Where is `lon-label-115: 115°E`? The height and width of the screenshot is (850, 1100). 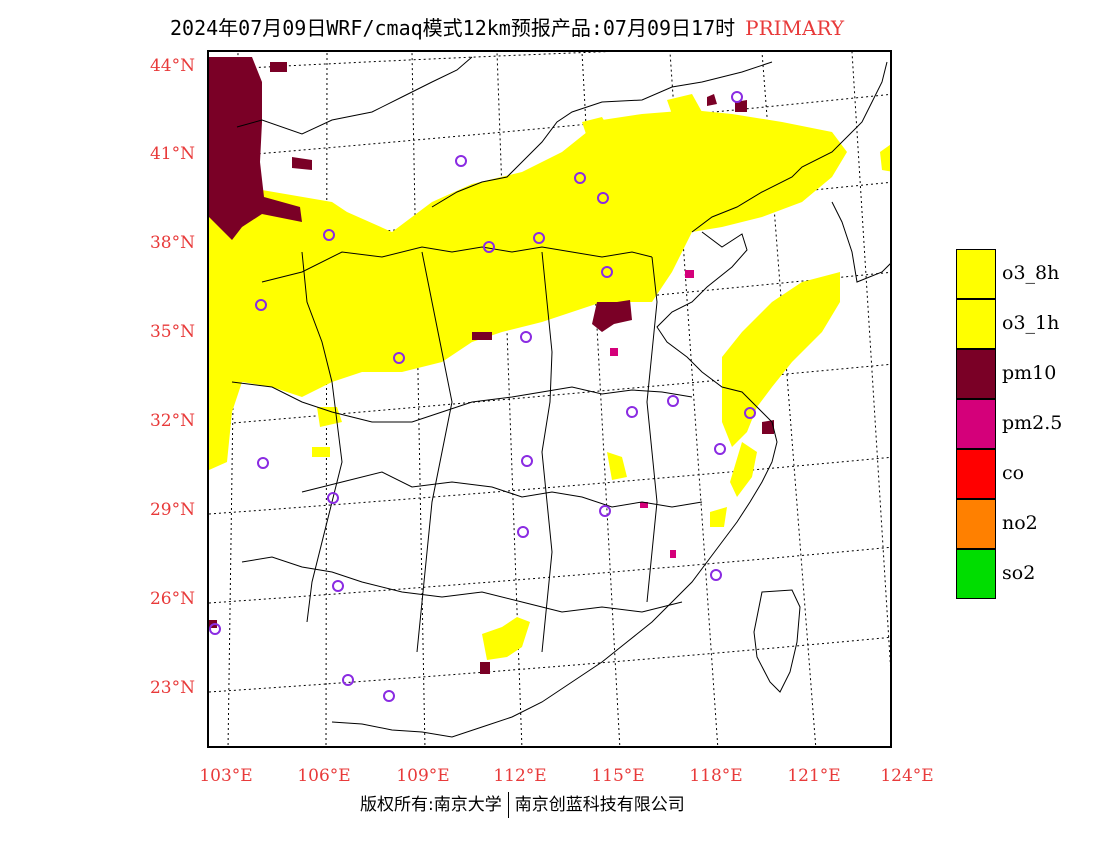
lon-label-115: 115°E is located at coordinates (618, 776).